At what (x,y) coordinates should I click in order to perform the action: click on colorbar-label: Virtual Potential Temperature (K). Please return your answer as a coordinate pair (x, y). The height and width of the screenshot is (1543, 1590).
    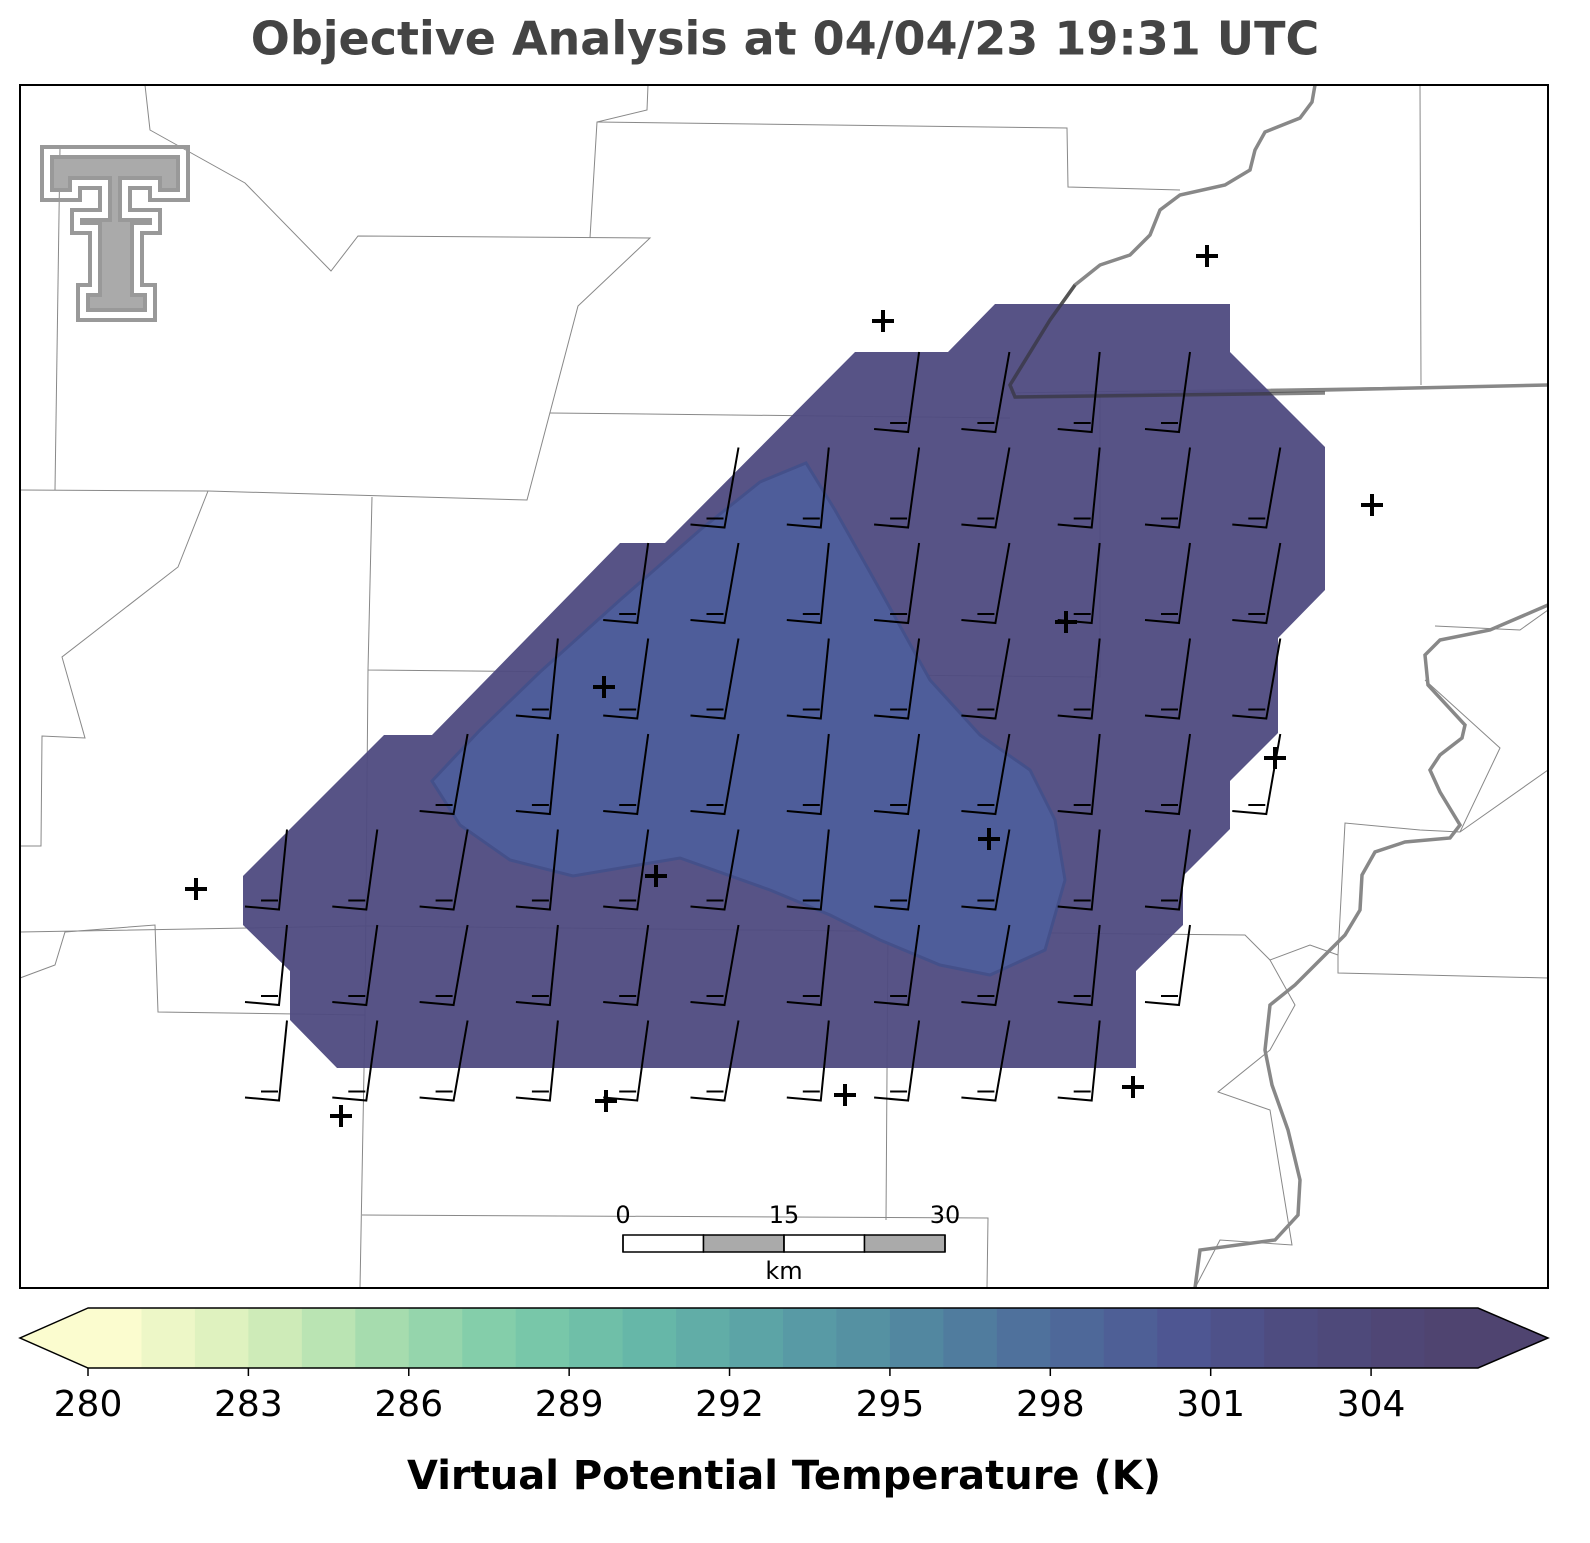
    Looking at the image, I should click on (784, 1476).